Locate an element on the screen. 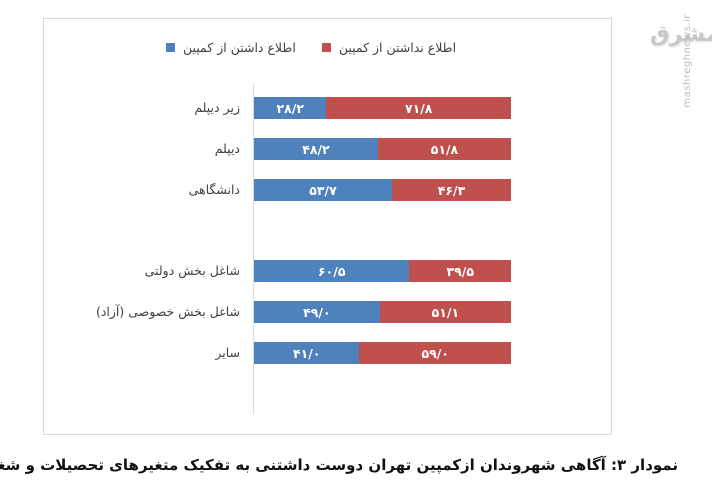 This screenshot has height=502, width=712. legend-label-unaware: اطلاع نداشتن از کمپین is located at coordinates (397, 47).